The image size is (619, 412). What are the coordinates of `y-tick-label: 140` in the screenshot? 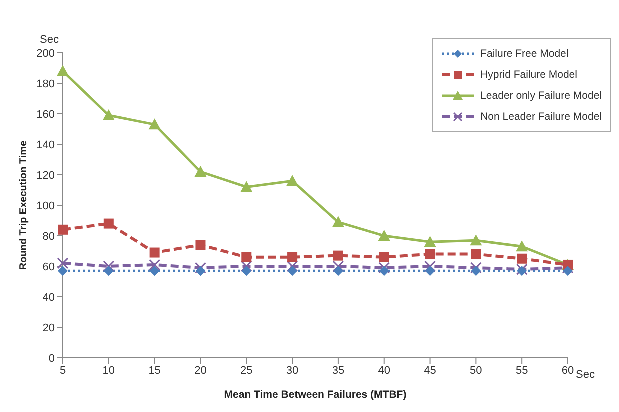 It's located at (45, 145).